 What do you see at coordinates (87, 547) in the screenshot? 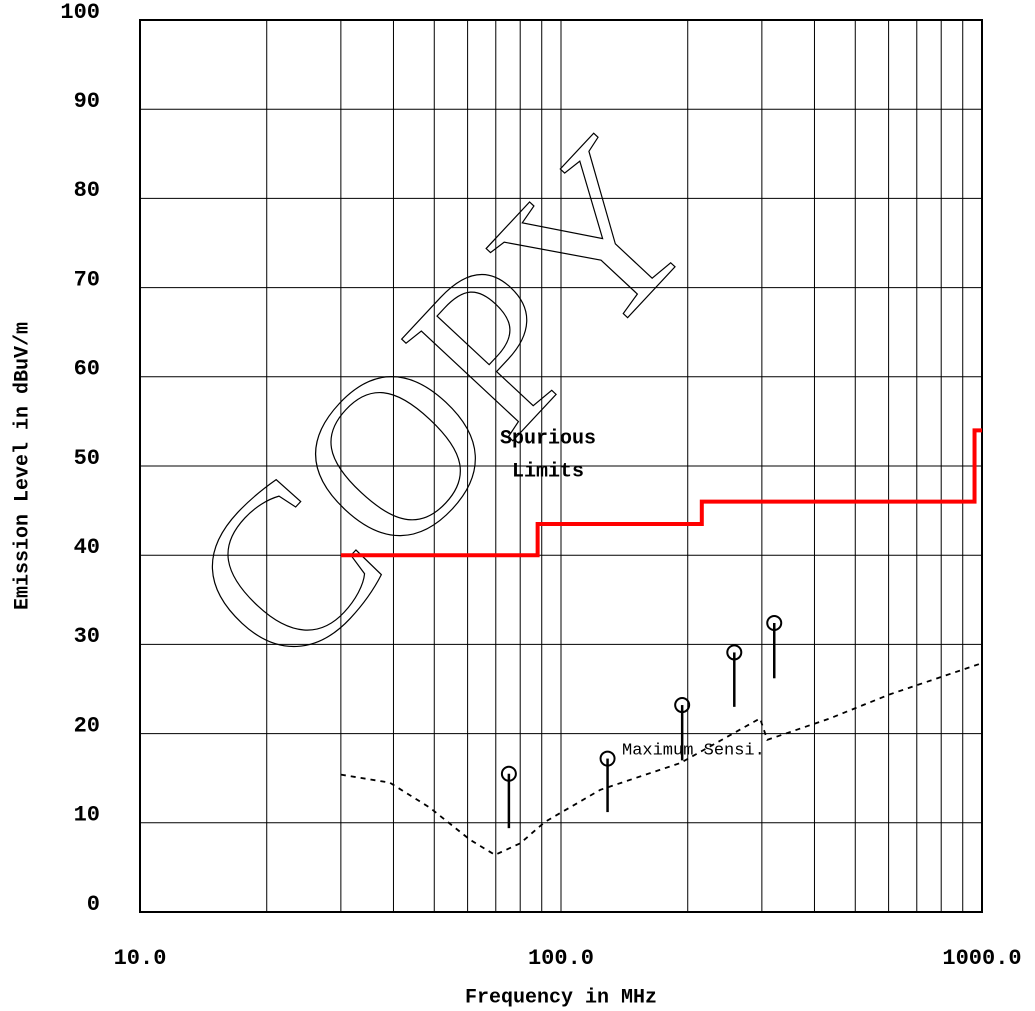
I see `y-tick-label: 40` at bounding box center [87, 547].